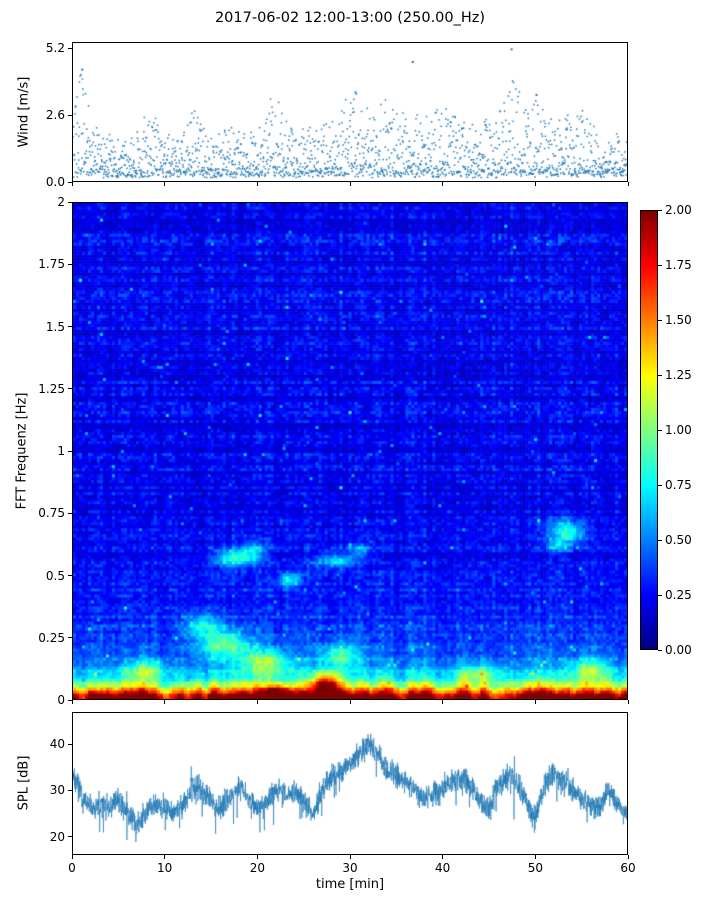  I want to click on y-tick-label: 0.75, so click(51, 513).